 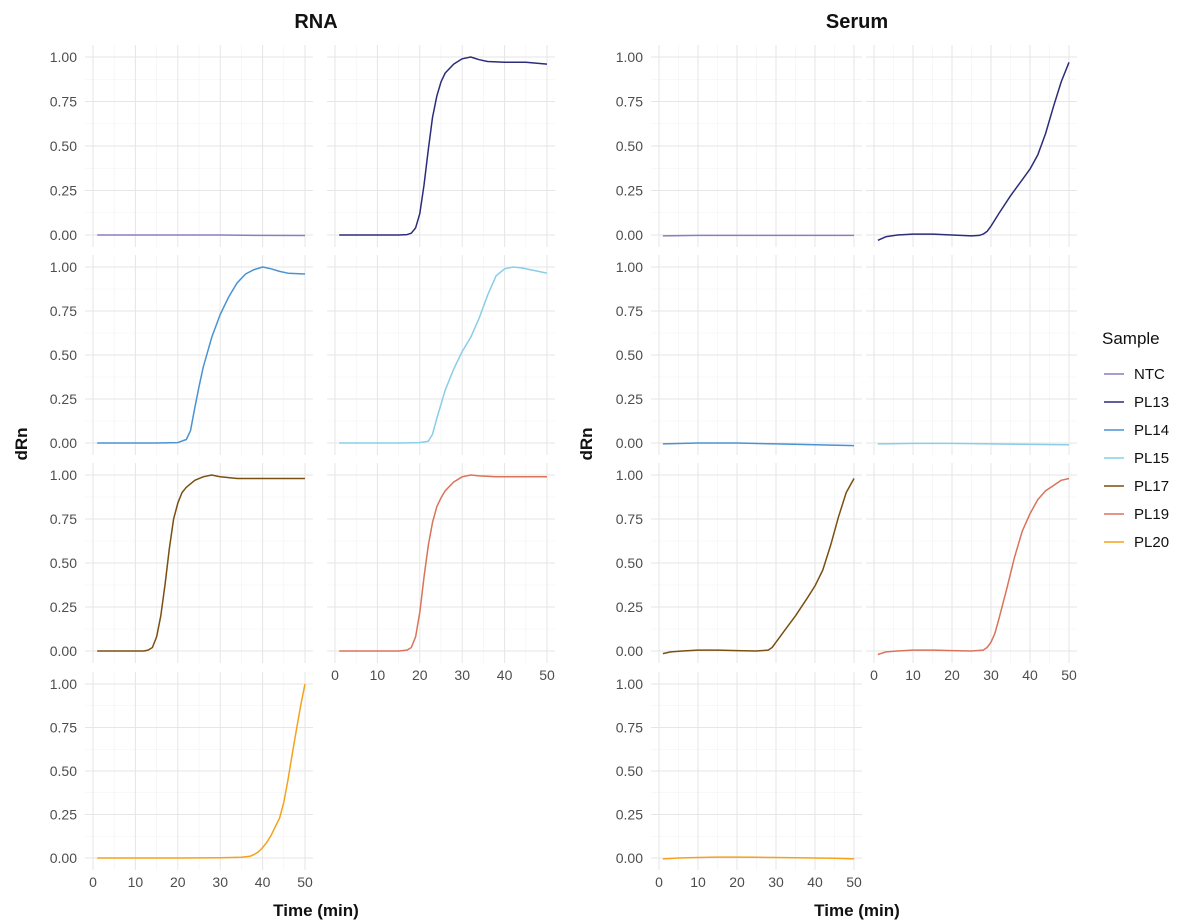 I want to click on facet-rna-pl20: 0.00 0.25 0.50 0.75 1.00 0 10 20 30 40 50, so click(x=181, y=781).